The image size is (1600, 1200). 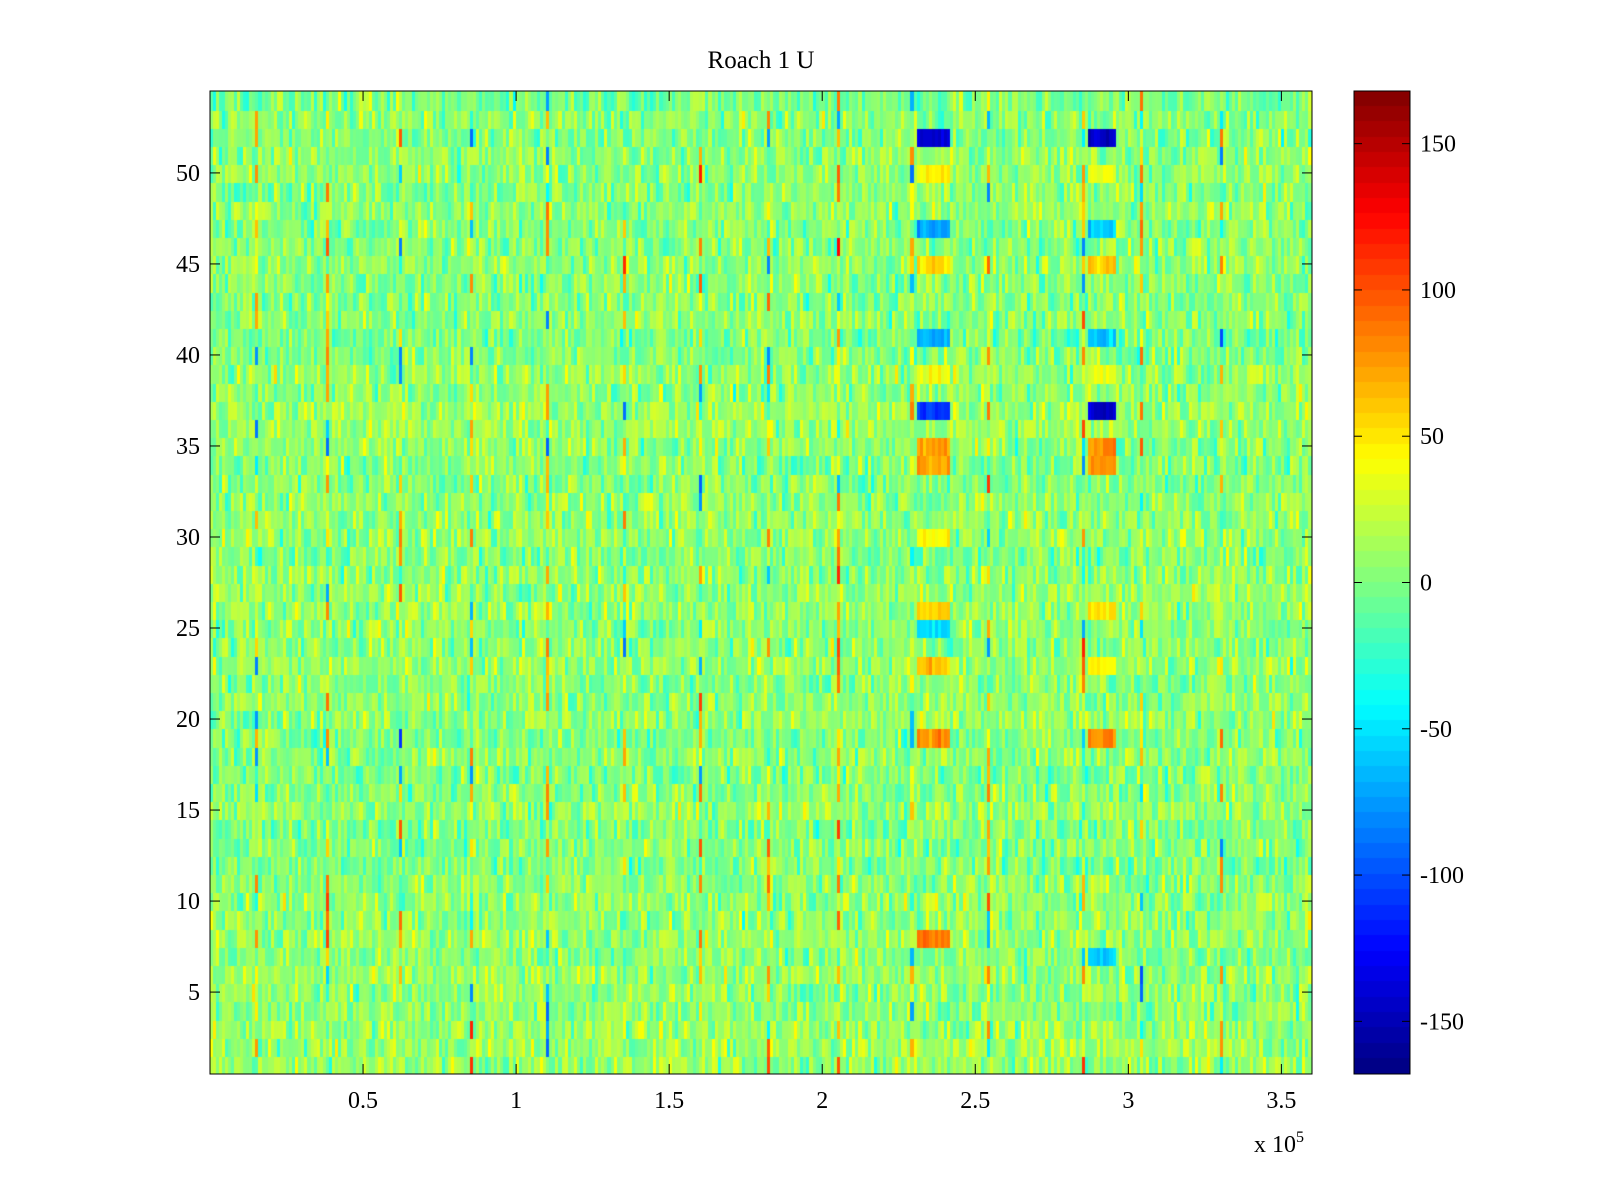 I want to click on colorbar-tick-label: 0, so click(x=1426, y=584).